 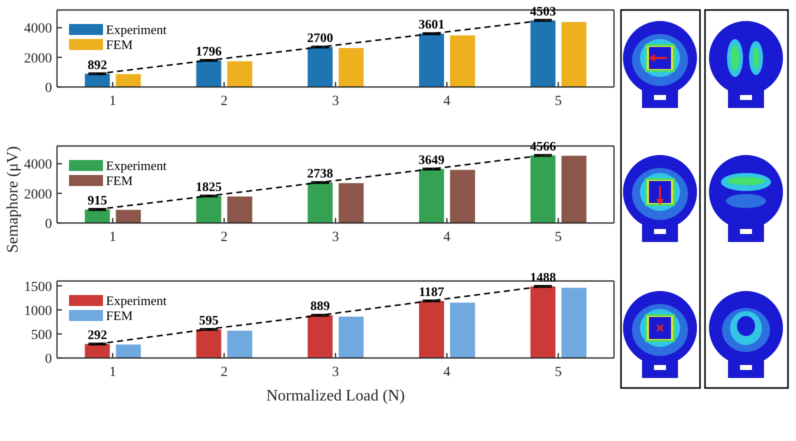 What do you see at coordinates (98, 199) in the screenshot?
I see `data-label: 915` at bounding box center [98, 199].